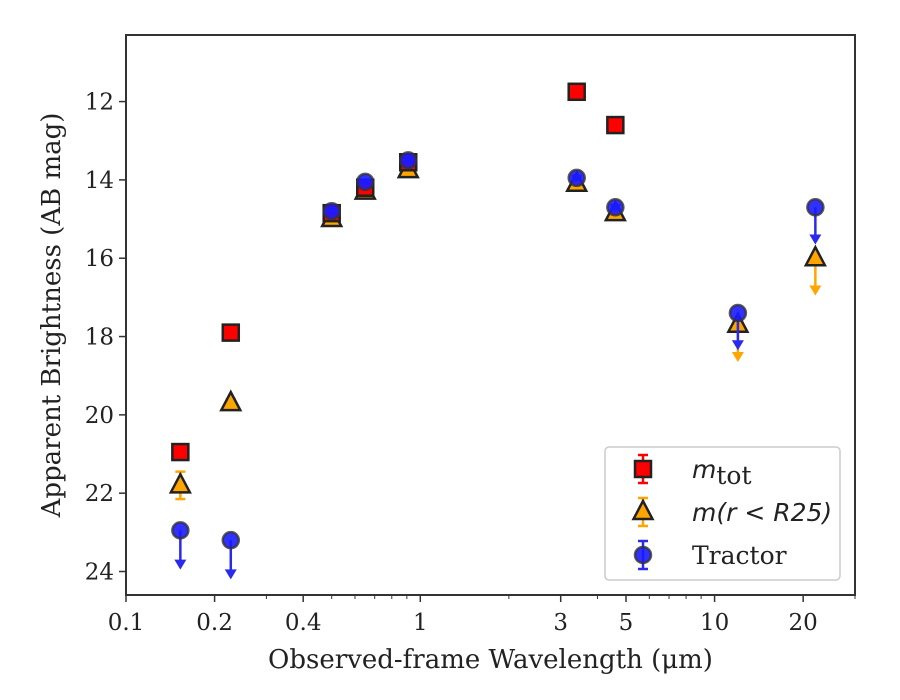 This screenshot has width=900, height=700. Describe the element at coordinates (714, 623) in the screenshot. I see `x-tick-label: 10` at that location.